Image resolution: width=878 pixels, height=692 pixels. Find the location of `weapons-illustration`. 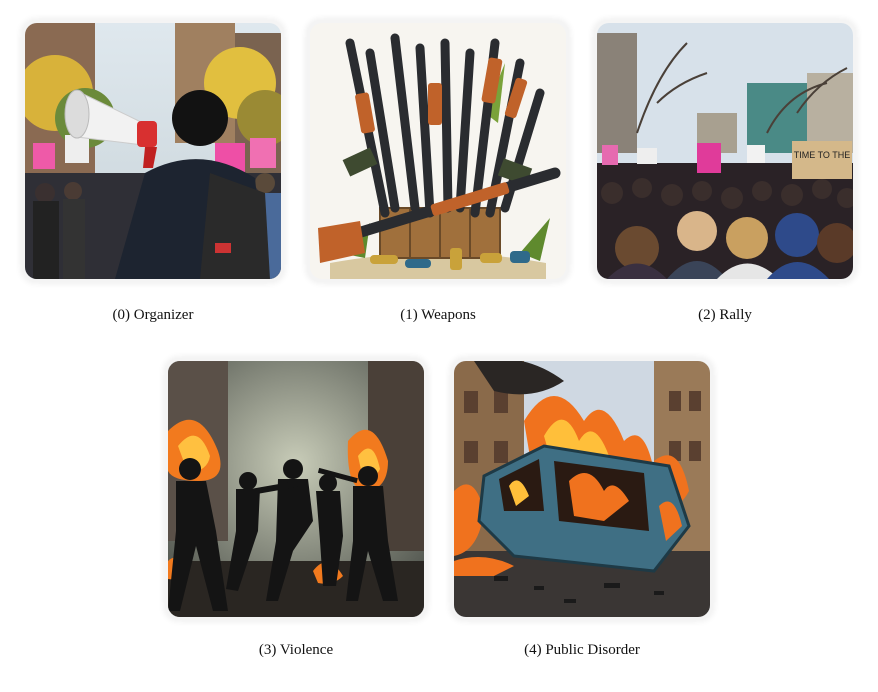

weapons-illustration is located at coordinates (438, 151).